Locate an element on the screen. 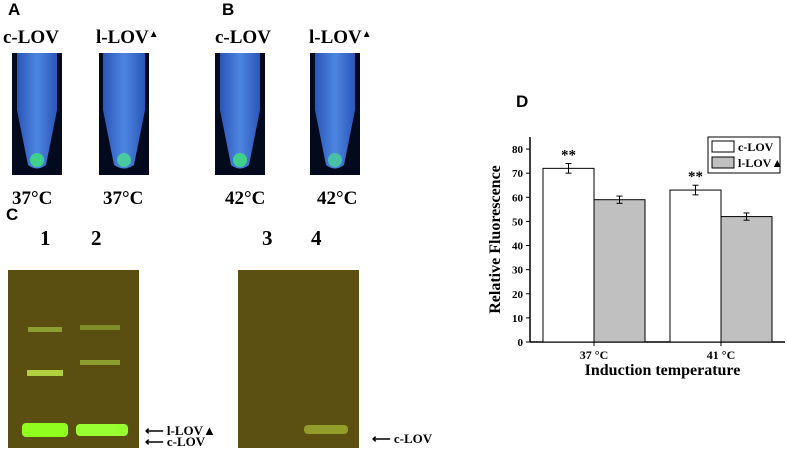 The height and width of the screenshot is (471, 787). panel-label-b: B is located at coordinates (228, 9).